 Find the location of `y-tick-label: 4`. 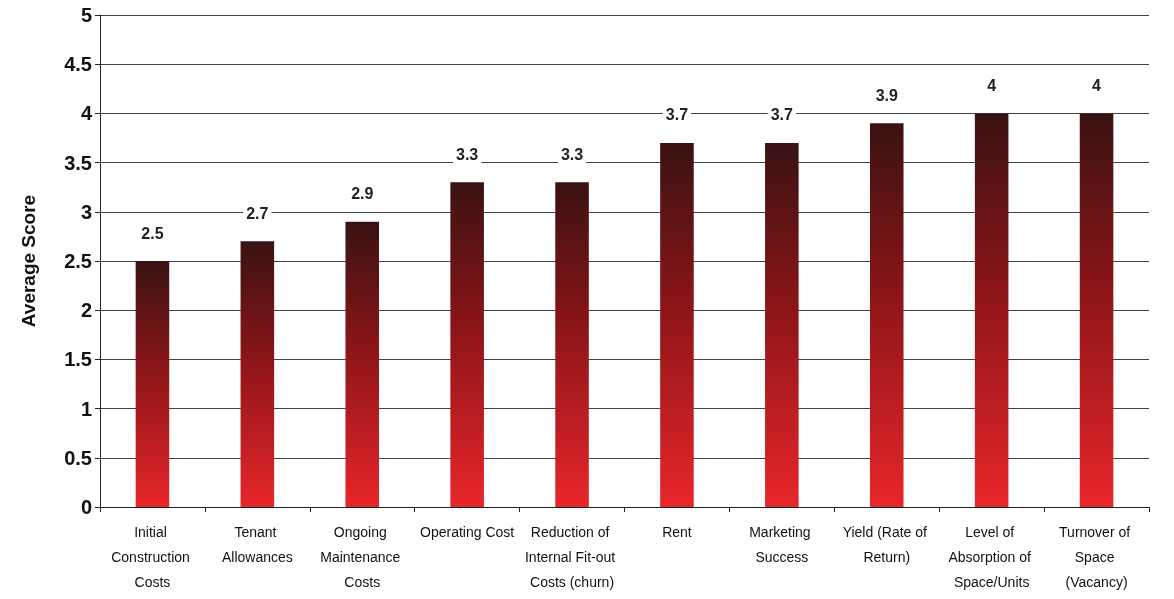

y-tick-label: 4 is located at coordinates (86, 113).